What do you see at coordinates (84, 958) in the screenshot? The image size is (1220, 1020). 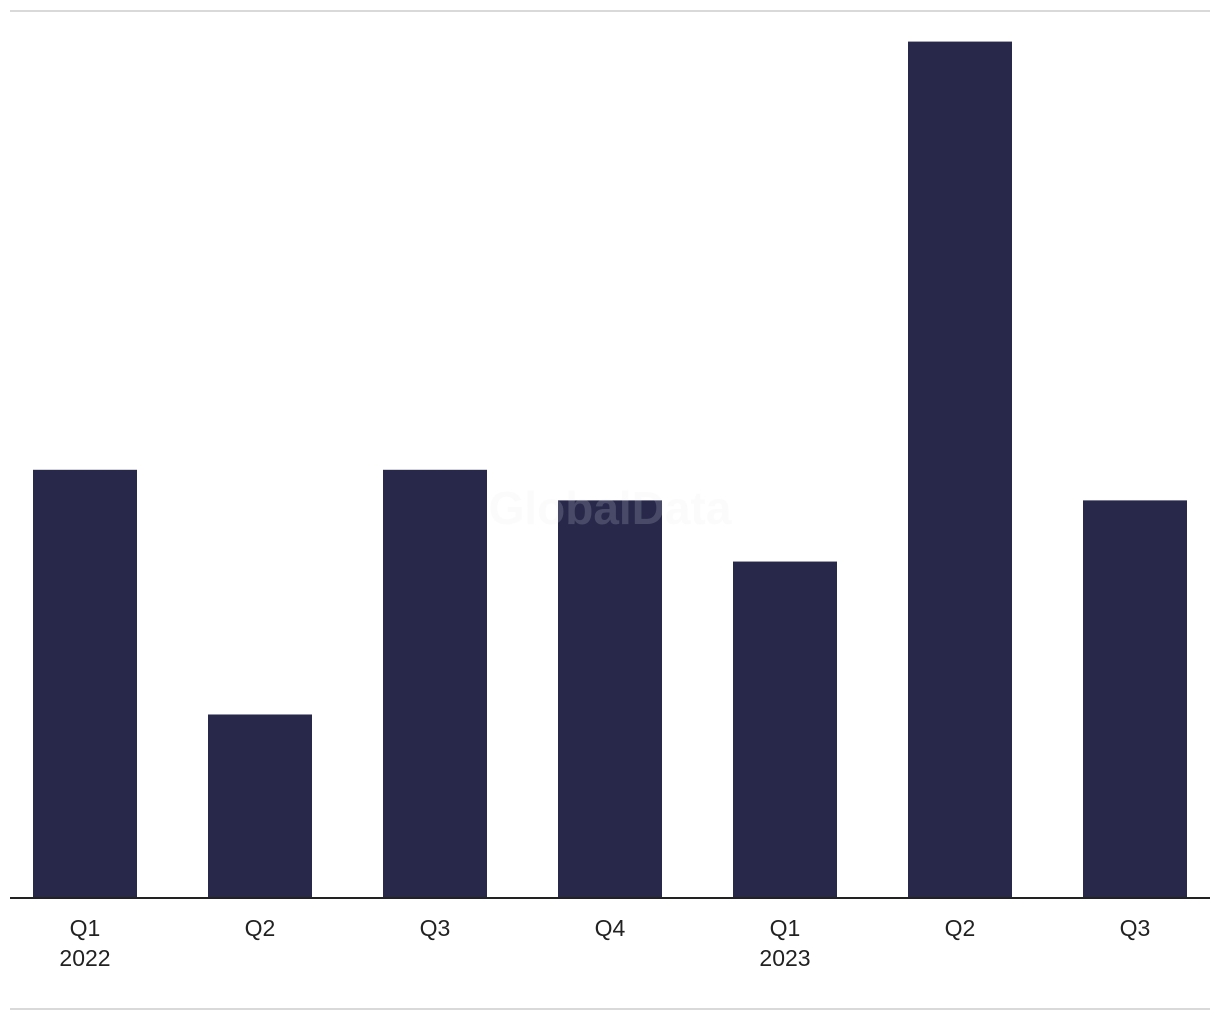 I see `x-tick-year: 2022` at bounding box center [84, 958].